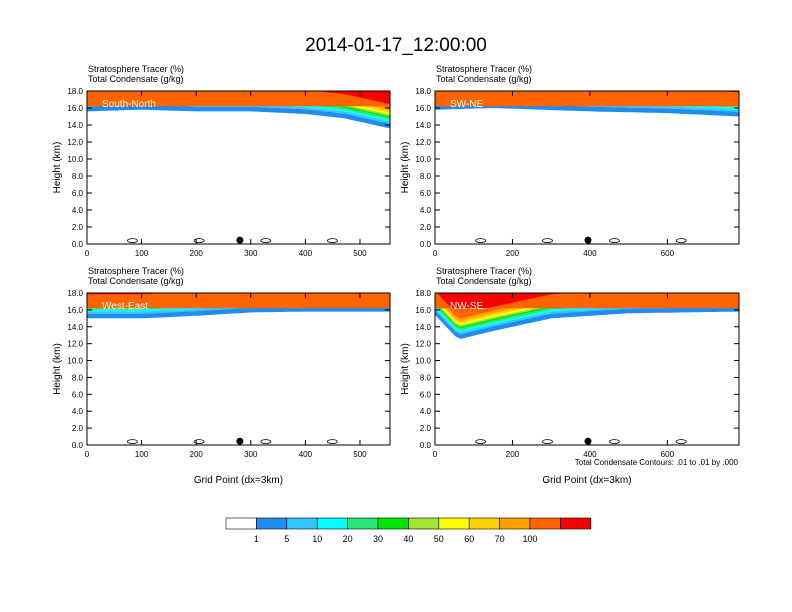 The height and width of the screenshot is (612, 792). I want to click on x-tick-label: 500, so click(360, 253).